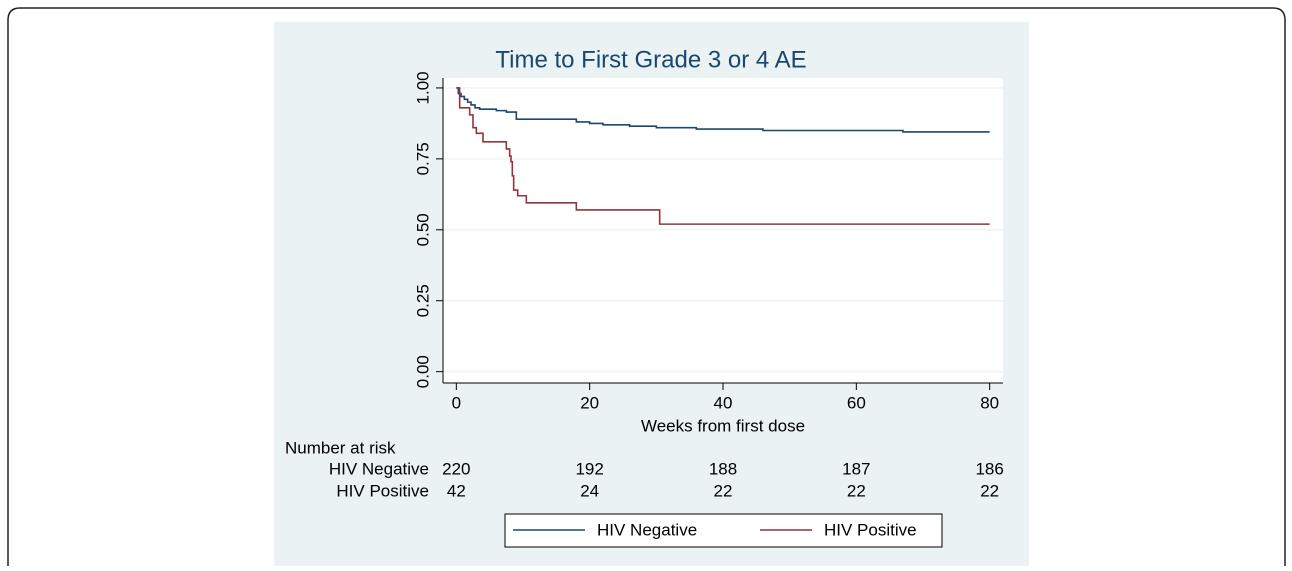  What do you see at coordinates (456, 490) in the screenshot?
I see `risk-count: 42` at bounding box center [456, 490].